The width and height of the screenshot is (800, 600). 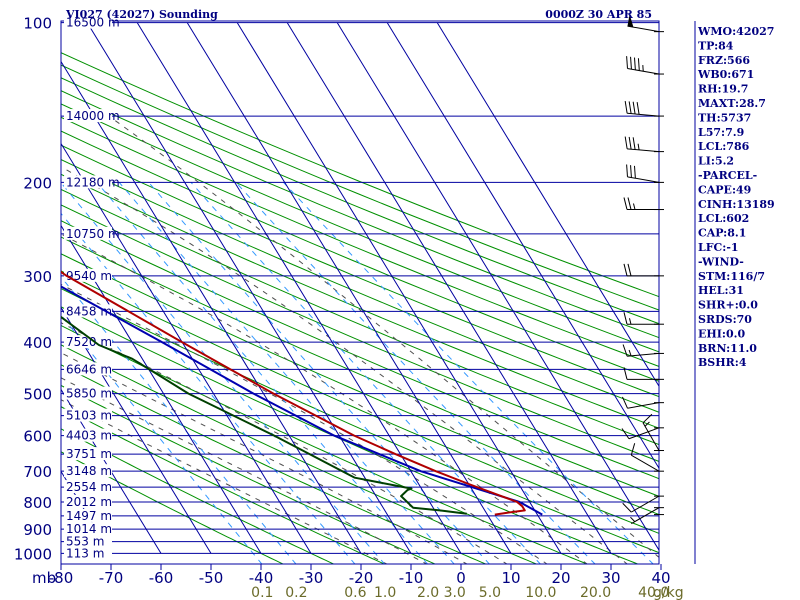 I want to click on pressure-unit-label: mb, so click(x=44, y=578).